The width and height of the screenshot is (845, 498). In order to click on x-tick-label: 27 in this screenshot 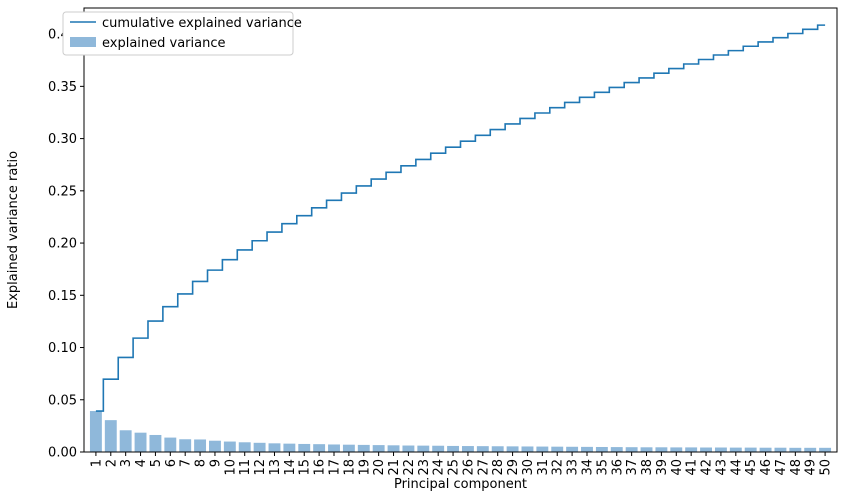, I will do `click(483, 467)`.